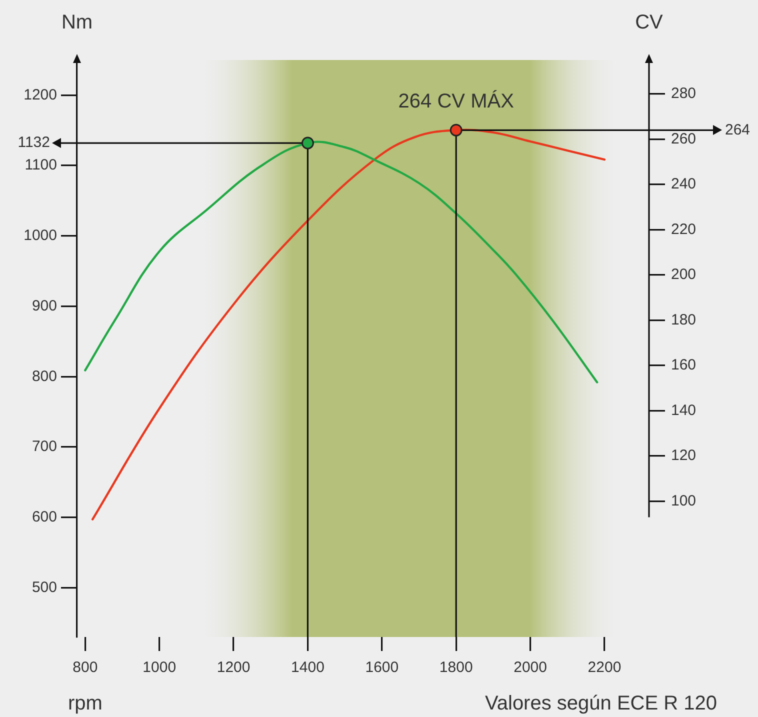  What do you see at coordinates (601, 703) in the screenshot?
I see `text: Valores según ECE R 120` at bounding box center [601, 703].